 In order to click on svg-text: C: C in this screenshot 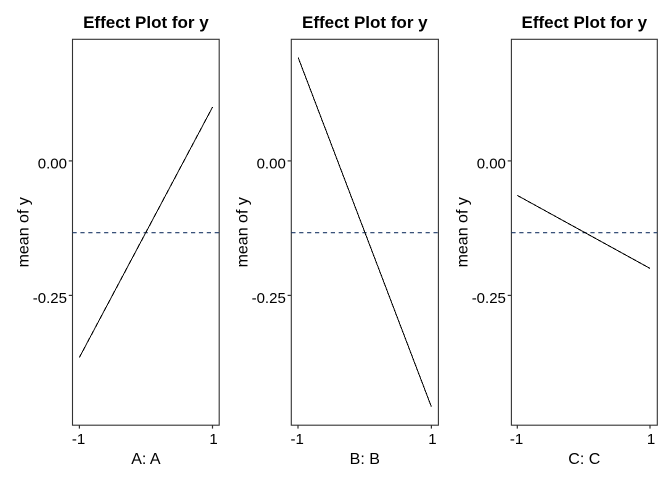, I will do `click(584, 459)`.